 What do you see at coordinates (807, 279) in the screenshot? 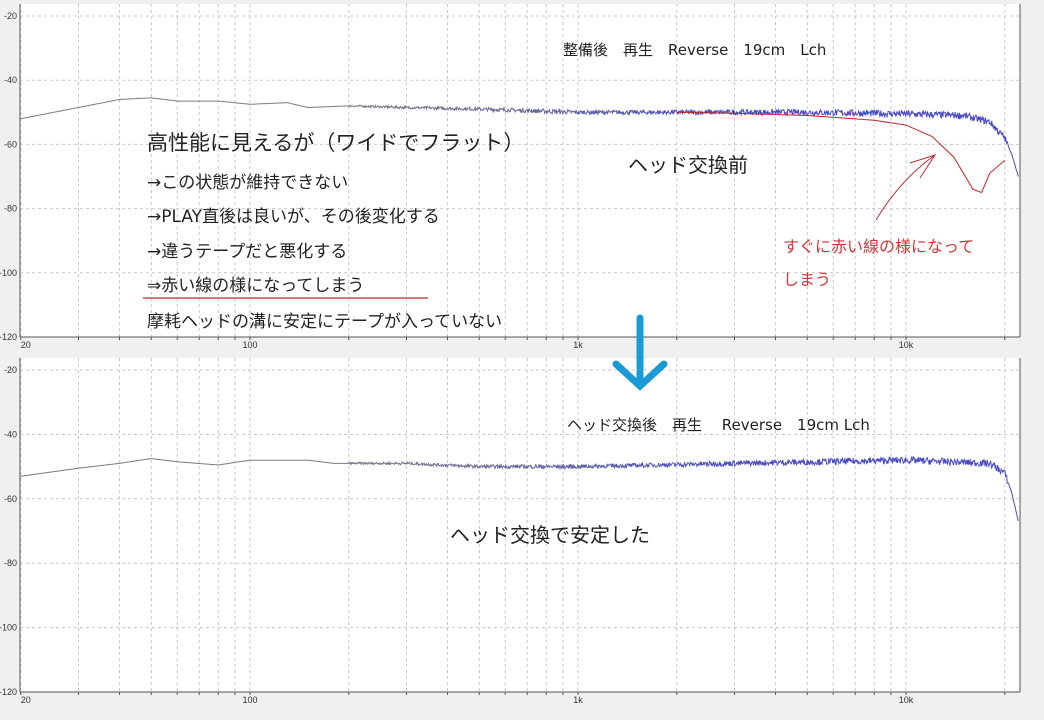
I see `red-note: しまう` at bounding box center [807, 279].